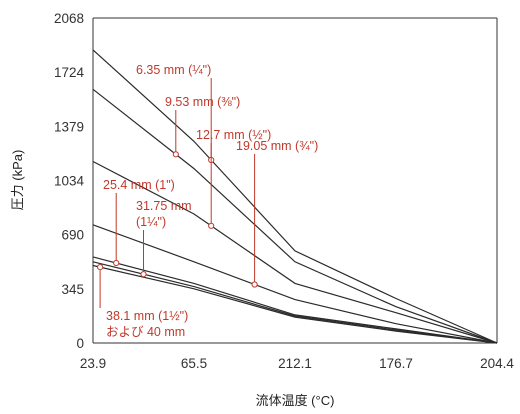 The width and height of the screenshot is (520, 414). Describe the element at coordinates (151, 222) in the screenshot. I see `annotation-label: (1¼")` at that location.